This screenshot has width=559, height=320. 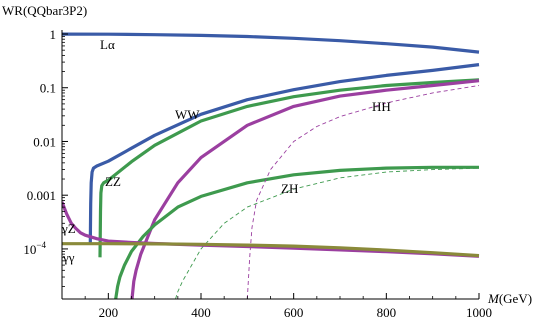 What do you see at coordinates (34, 248) in the screenshot?
I see `y-tick-label: 10−4` at bounding box center [34, 248].